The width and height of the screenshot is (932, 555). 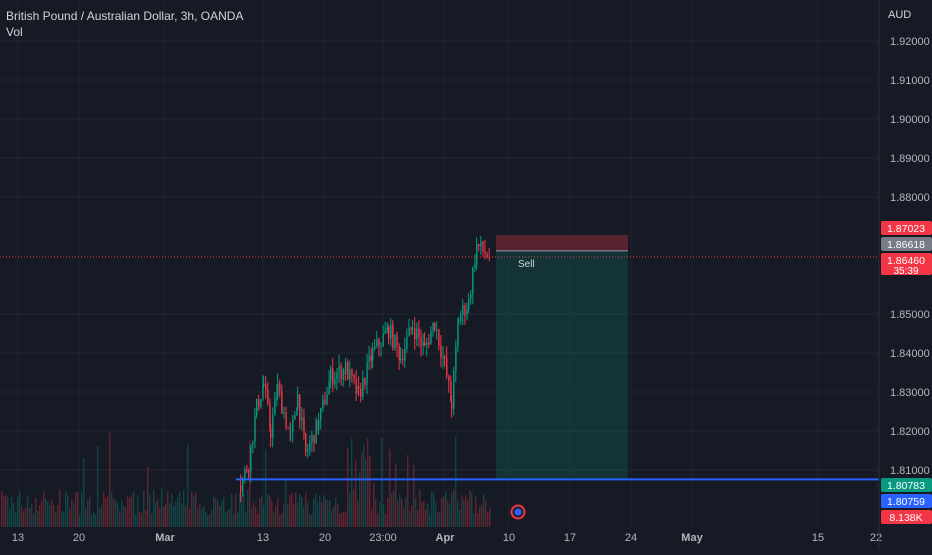 What do you see at coordinates (818, 538) in the screenshot?
I see `x-tick-label: 15` at bounding box center [818, 538].